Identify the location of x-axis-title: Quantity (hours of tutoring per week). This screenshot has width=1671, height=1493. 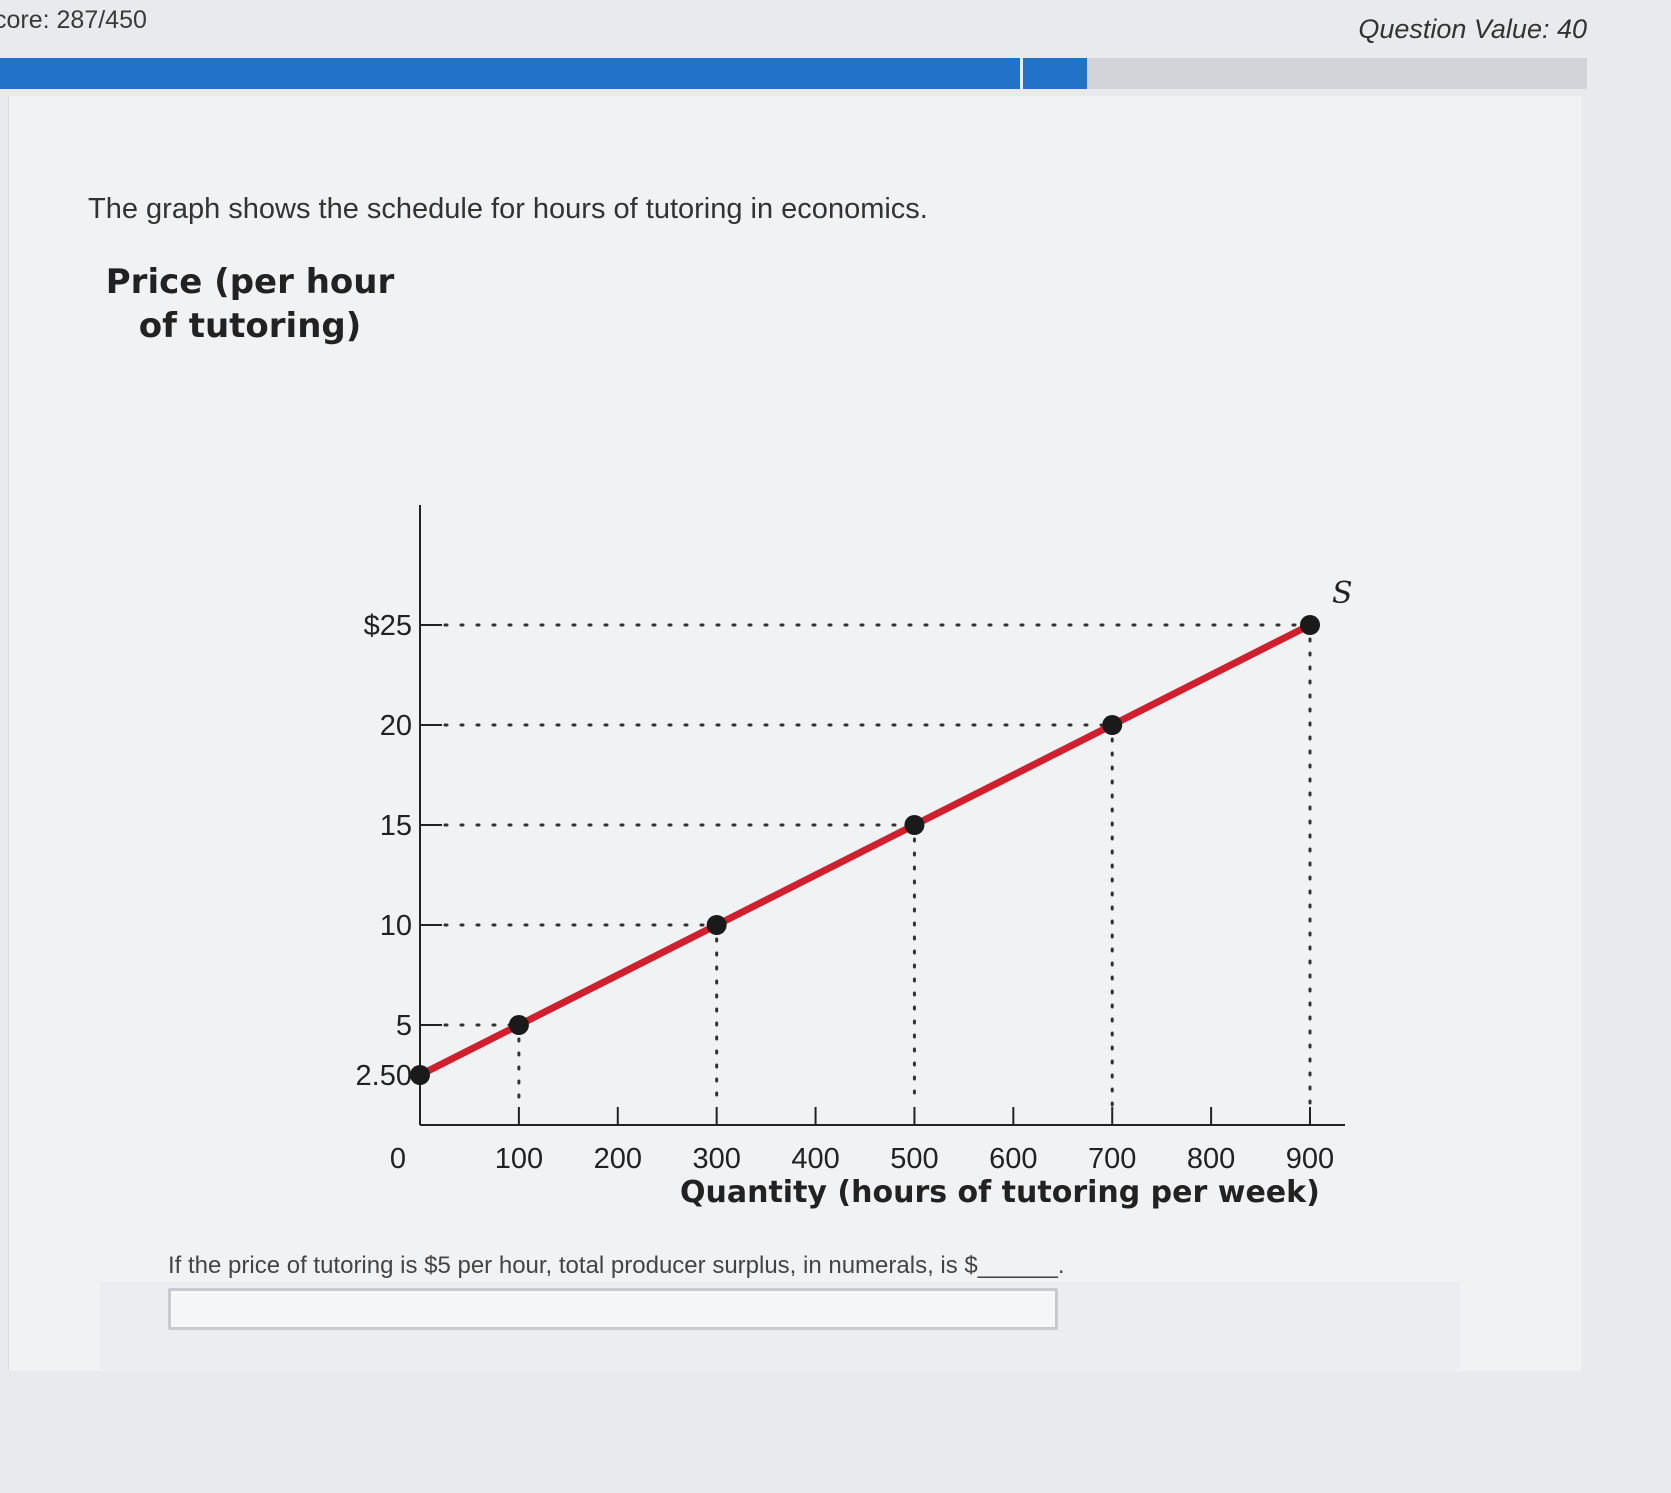
(1000, 1192).